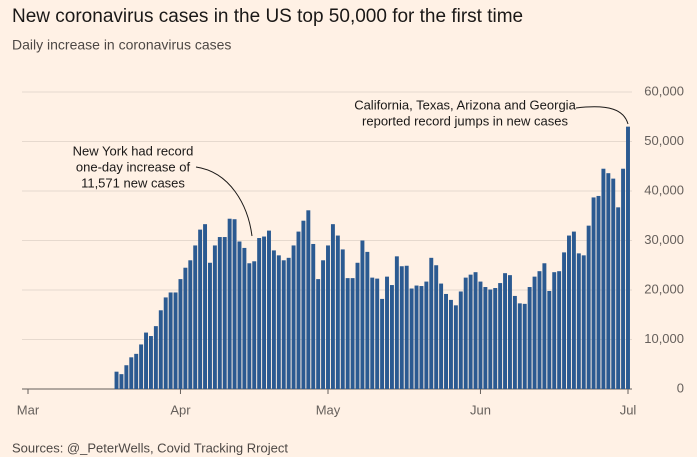  I want to click on annotation: one-day increase of, so click(133, 166).